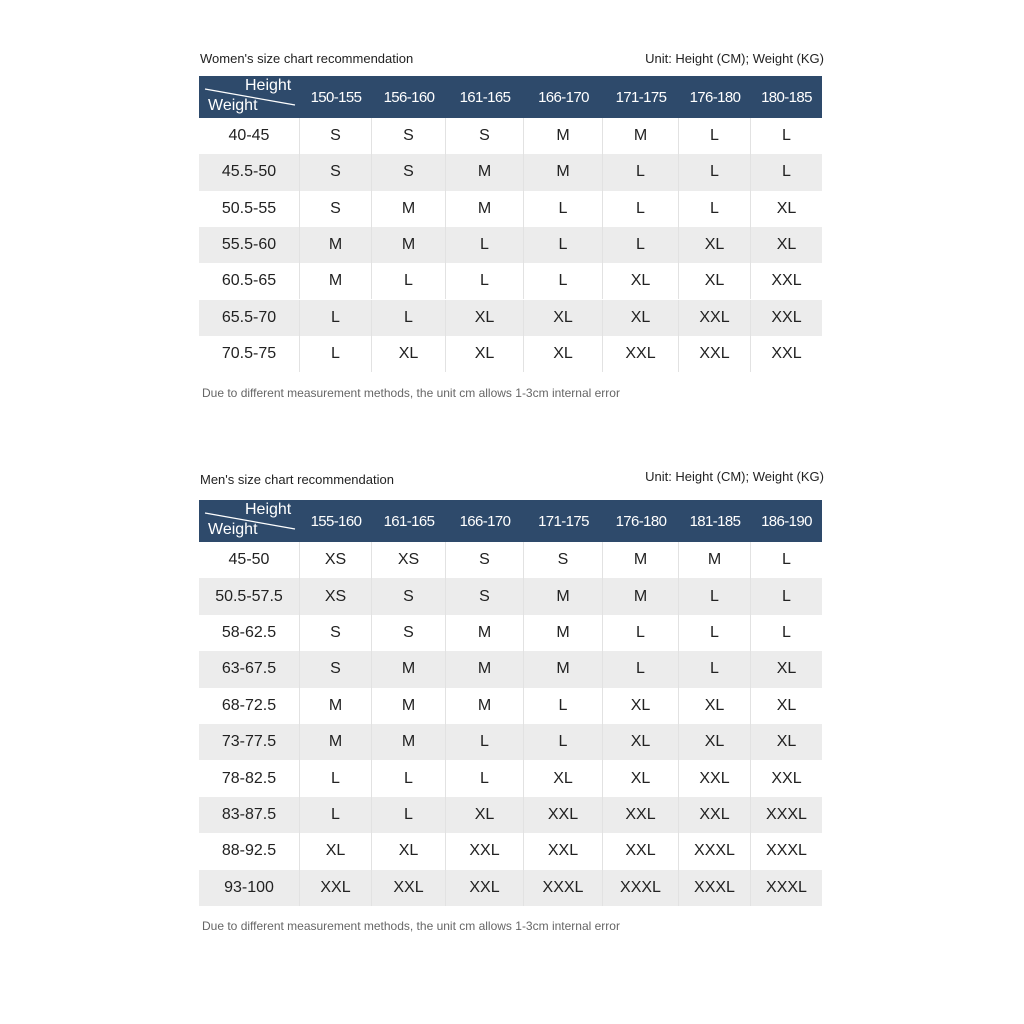 This screenshot has height=1024, width=1024. I want to click on column-header: 155-160, so click(336, 521).